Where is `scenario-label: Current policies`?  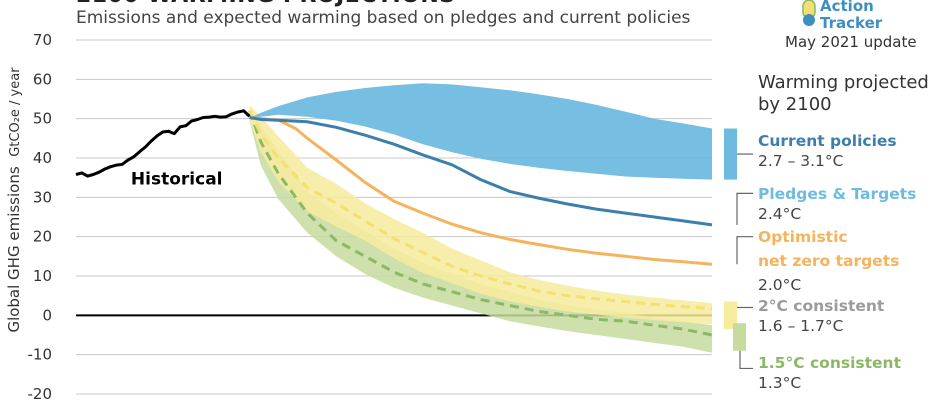
scenario-label: Current policies is located at coordinates (827, 141).